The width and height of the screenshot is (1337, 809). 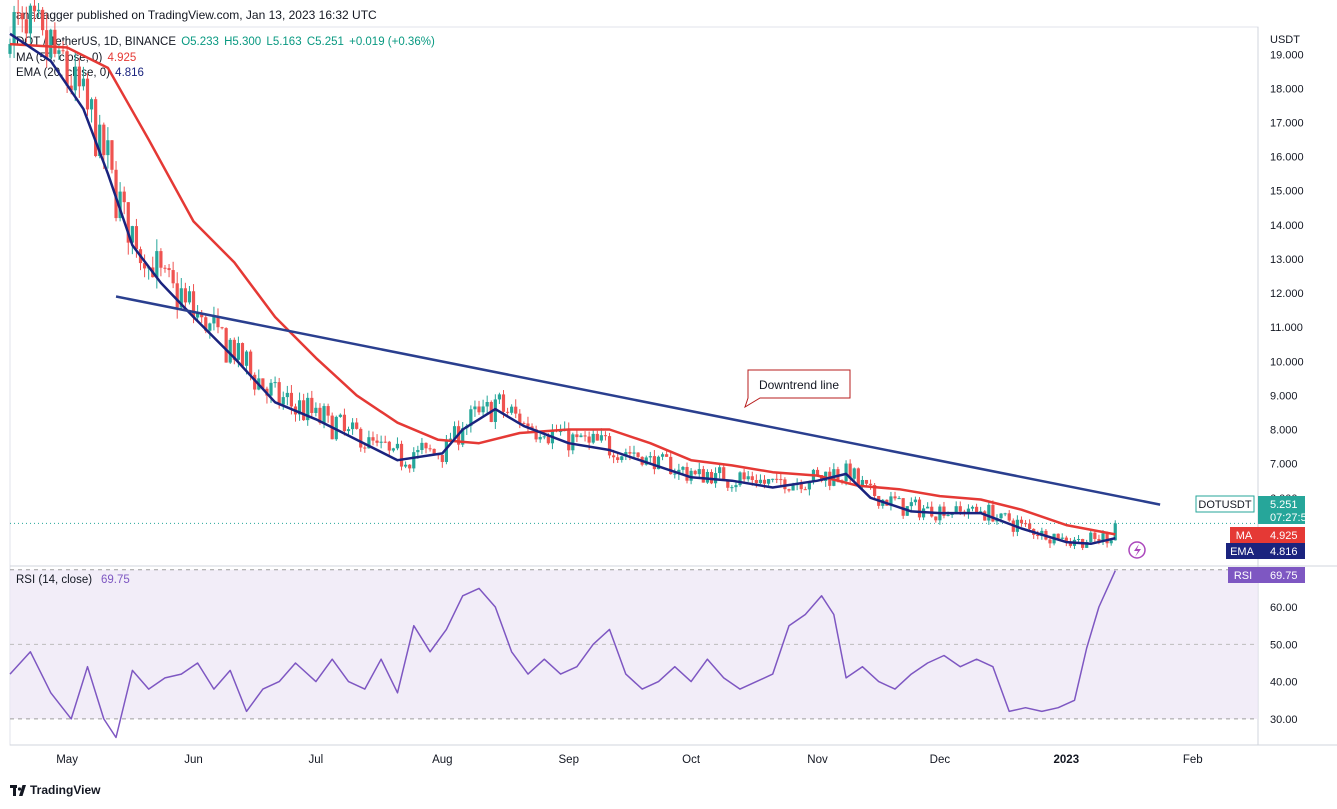 What do you see at coordinates (226, 74) in the screenshot?
I see `legend-ema-row: EMA (20, close, 0) 4.816` at bounding box center [226, 74].